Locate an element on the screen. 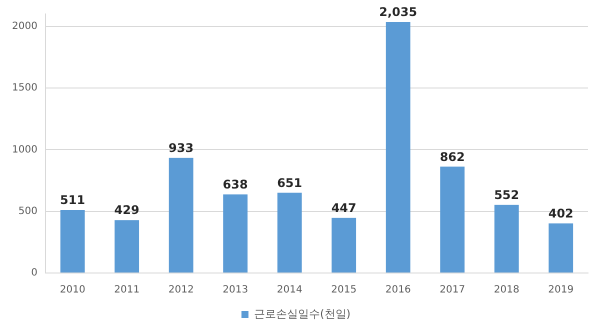  y-tick-label: 1000 is located at coordinates (25, 150).